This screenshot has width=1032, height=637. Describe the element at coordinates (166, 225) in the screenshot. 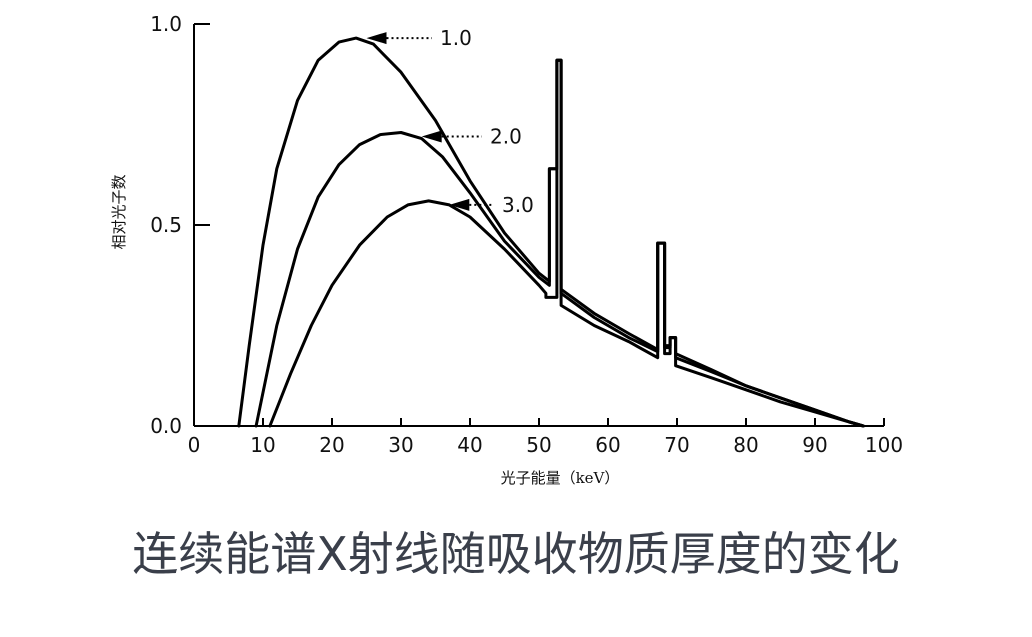

I see `y-tick-label: 0.5` at that location.